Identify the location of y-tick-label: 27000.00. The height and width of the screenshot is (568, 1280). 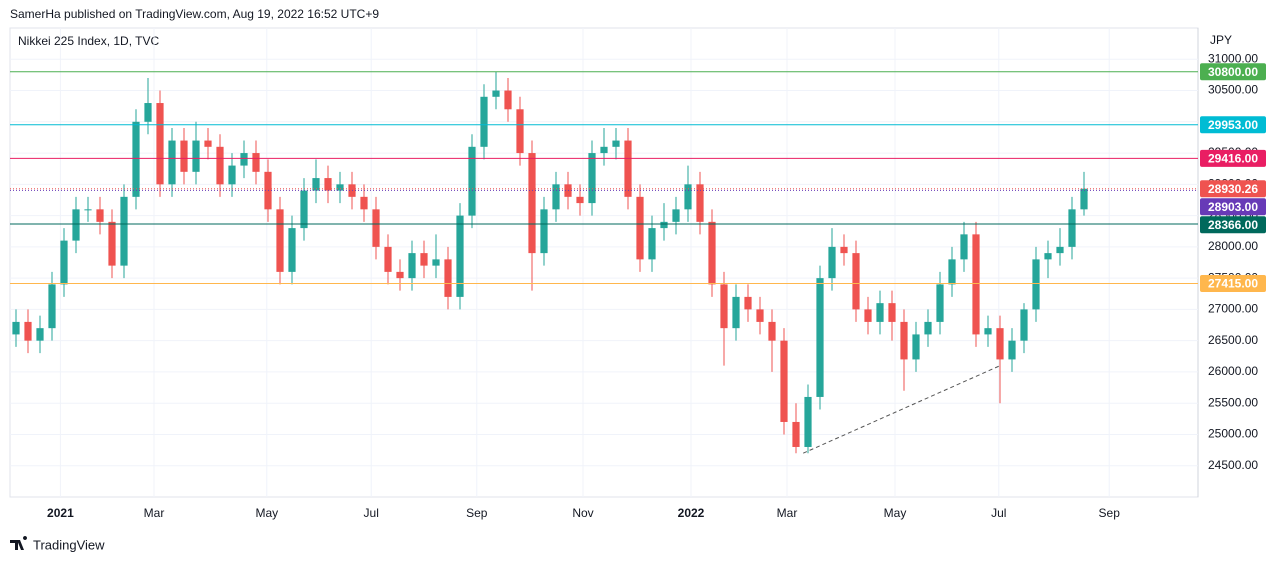
(1233, 309).